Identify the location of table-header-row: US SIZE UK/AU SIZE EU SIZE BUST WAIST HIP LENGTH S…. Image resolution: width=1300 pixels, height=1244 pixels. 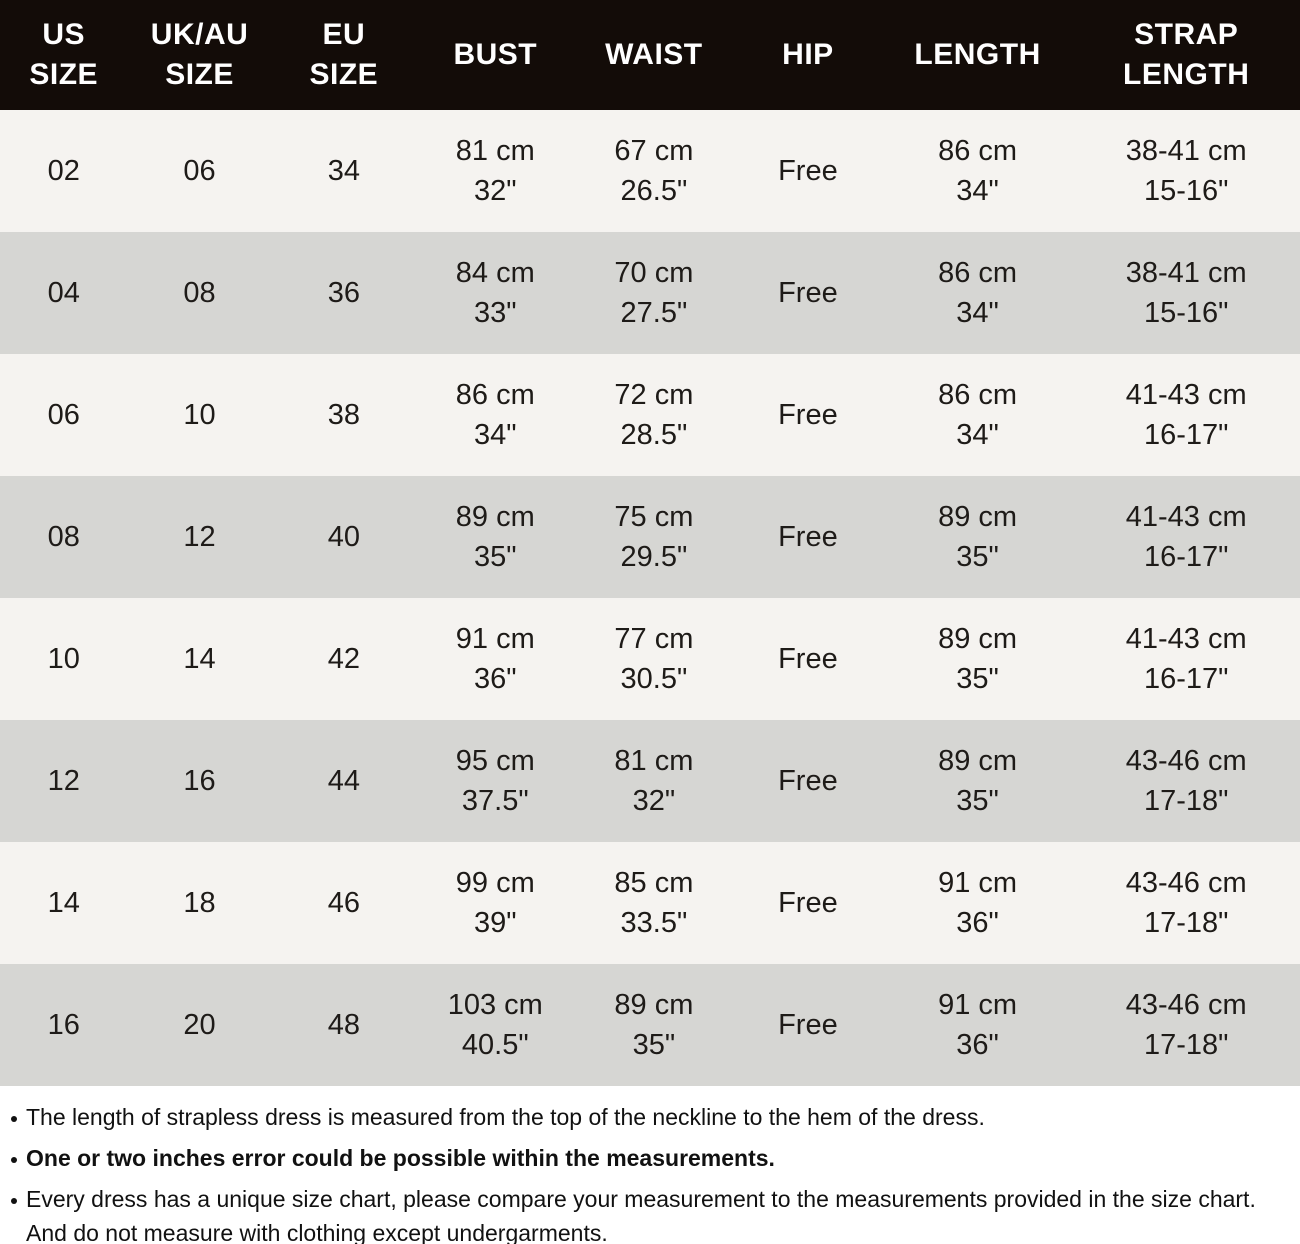
(650, 55).